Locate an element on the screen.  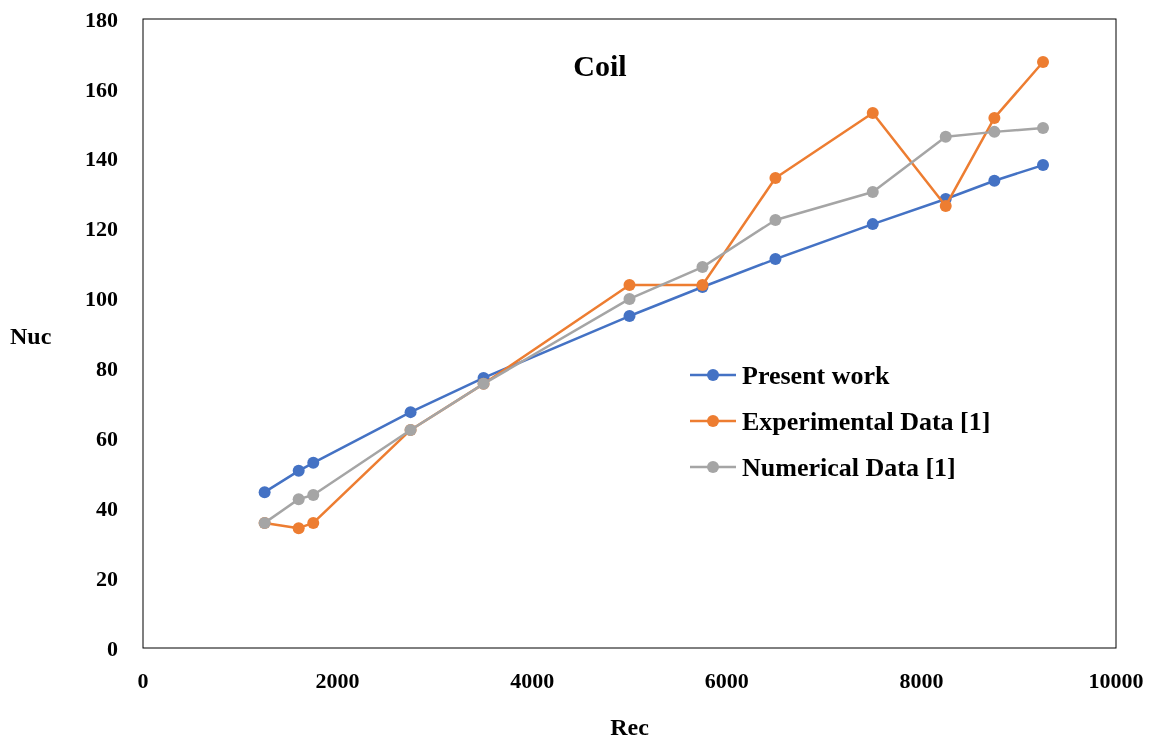
y-tick-label: 80 is located at coordinates (107, 369).